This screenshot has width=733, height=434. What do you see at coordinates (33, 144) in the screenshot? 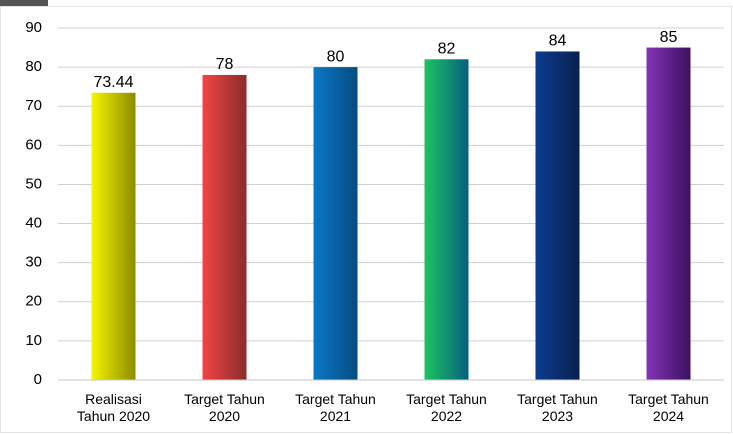
I see `y-tick-label: 60` at bounding box center [33, 144].